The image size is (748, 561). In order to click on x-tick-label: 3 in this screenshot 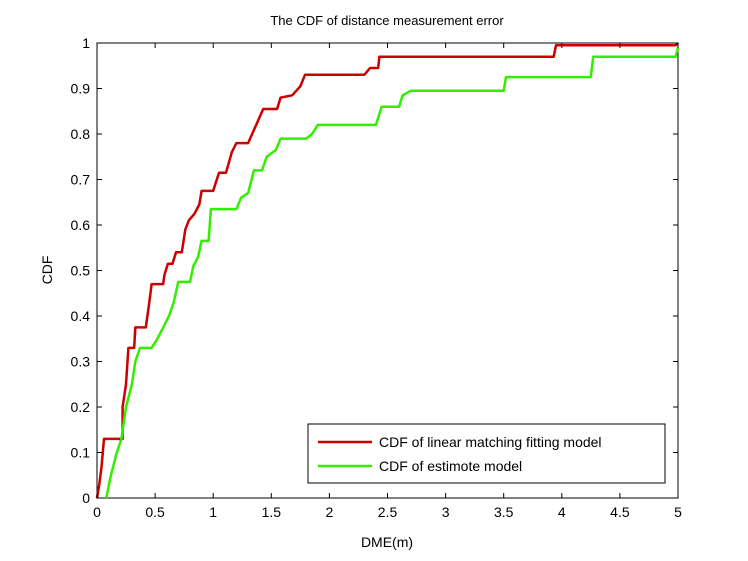, I will do `click(446, 512)`.